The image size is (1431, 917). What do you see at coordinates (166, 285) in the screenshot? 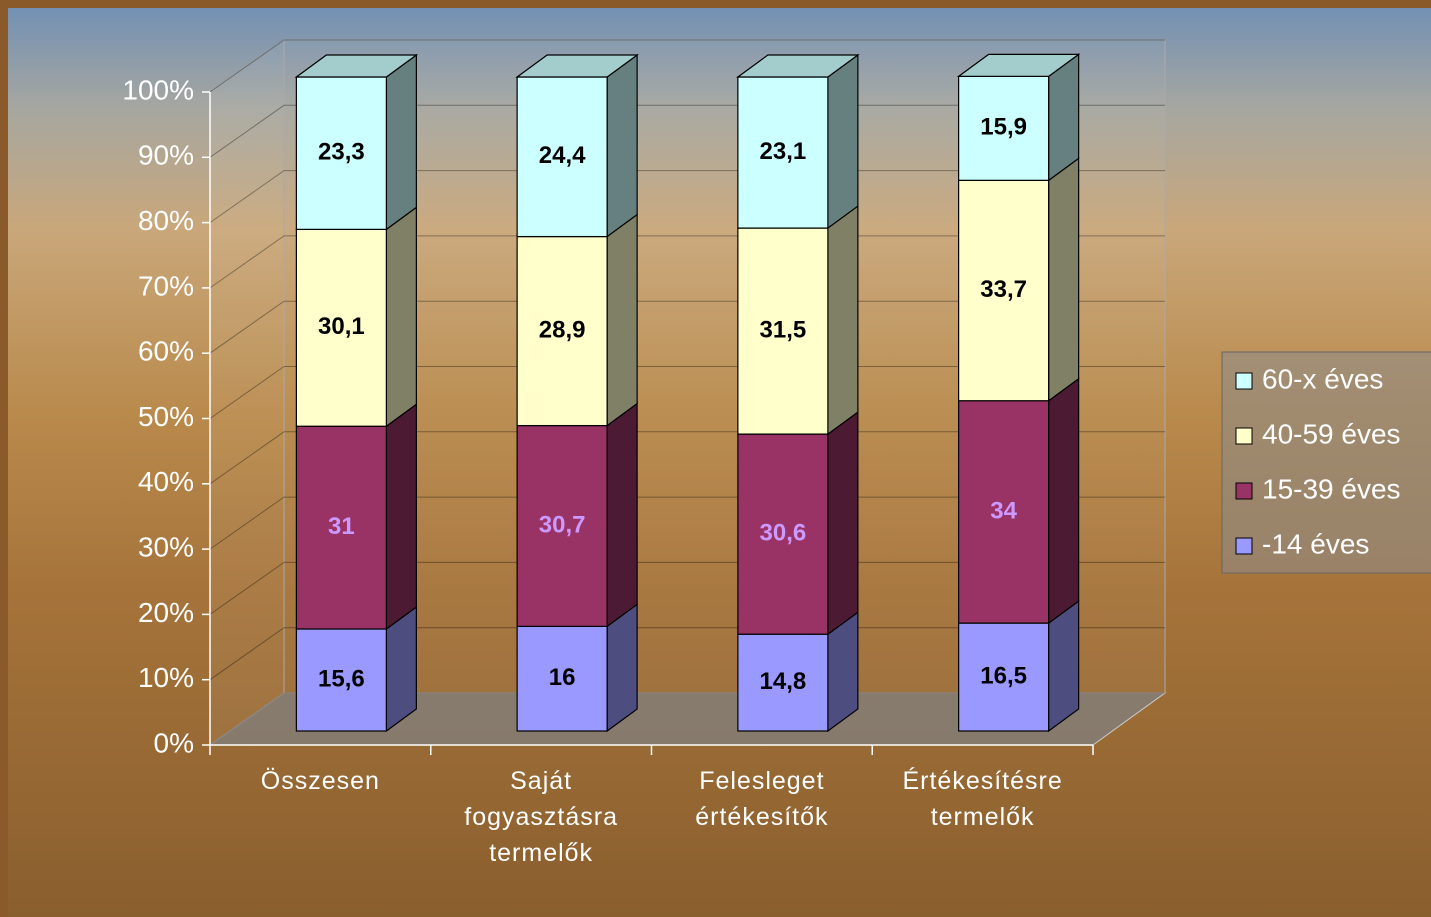
I see `y-tick-label: 70%` at bounding box center [166, 285].